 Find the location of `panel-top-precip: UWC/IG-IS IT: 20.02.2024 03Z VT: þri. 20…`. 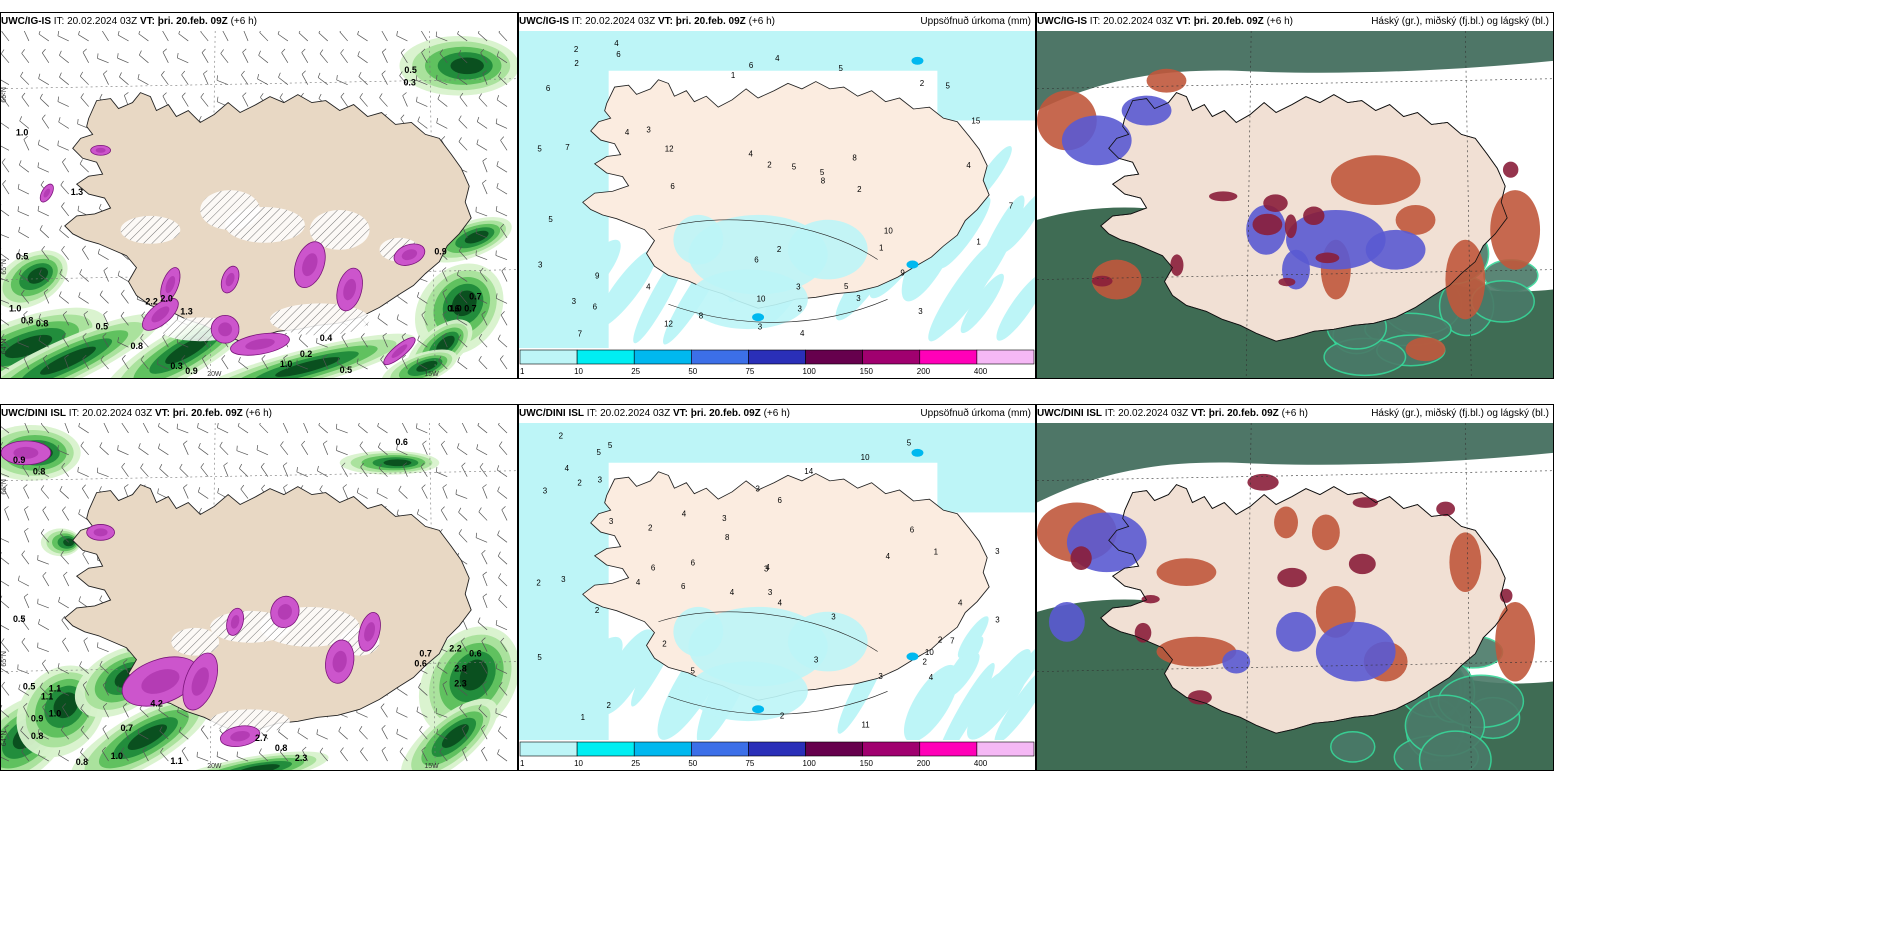

panel-top-precip: UWC/IG-IS IT: 20.02.2024 03Z VT: þri. 20… is located at coordinates (777, 195).